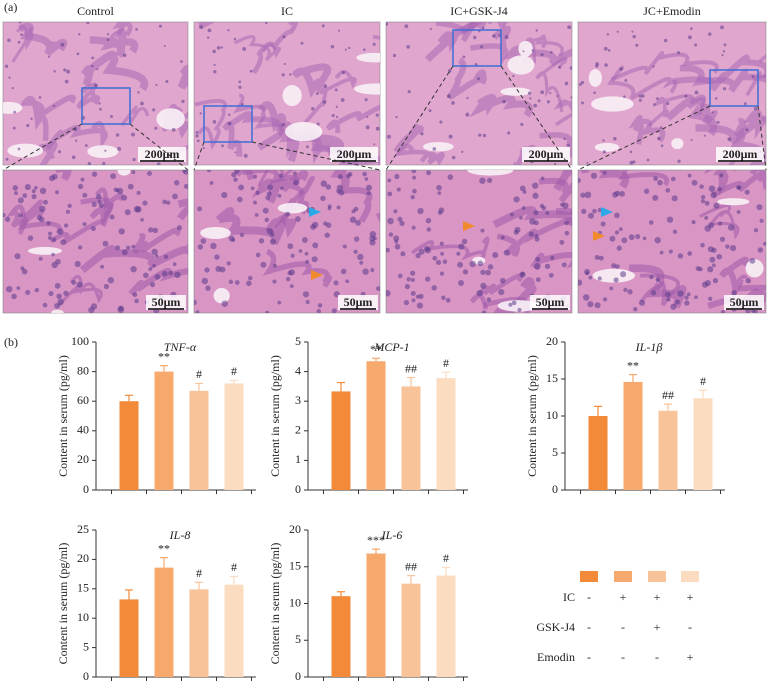  I want to click on legend-mark: -, so click(690, 627).